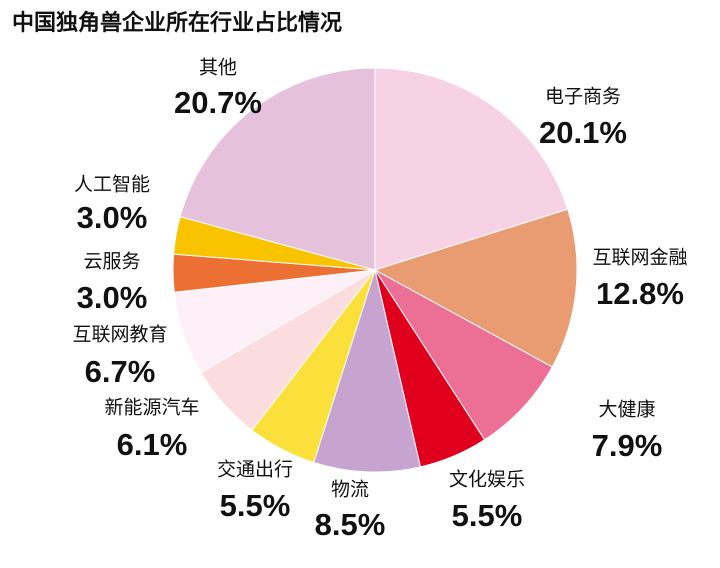  What do you see at coordinates (111, 262) in the screenshot?
I see `slice-name: 云服务` at bounding box center [111, 262].